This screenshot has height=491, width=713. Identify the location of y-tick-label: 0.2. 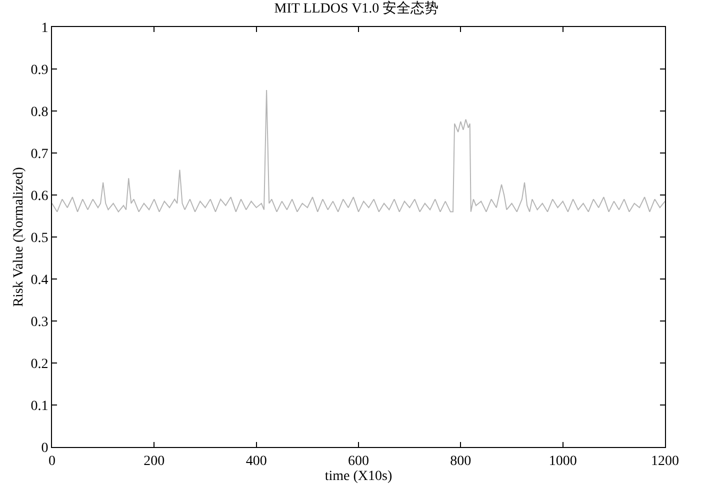
(39, 364).